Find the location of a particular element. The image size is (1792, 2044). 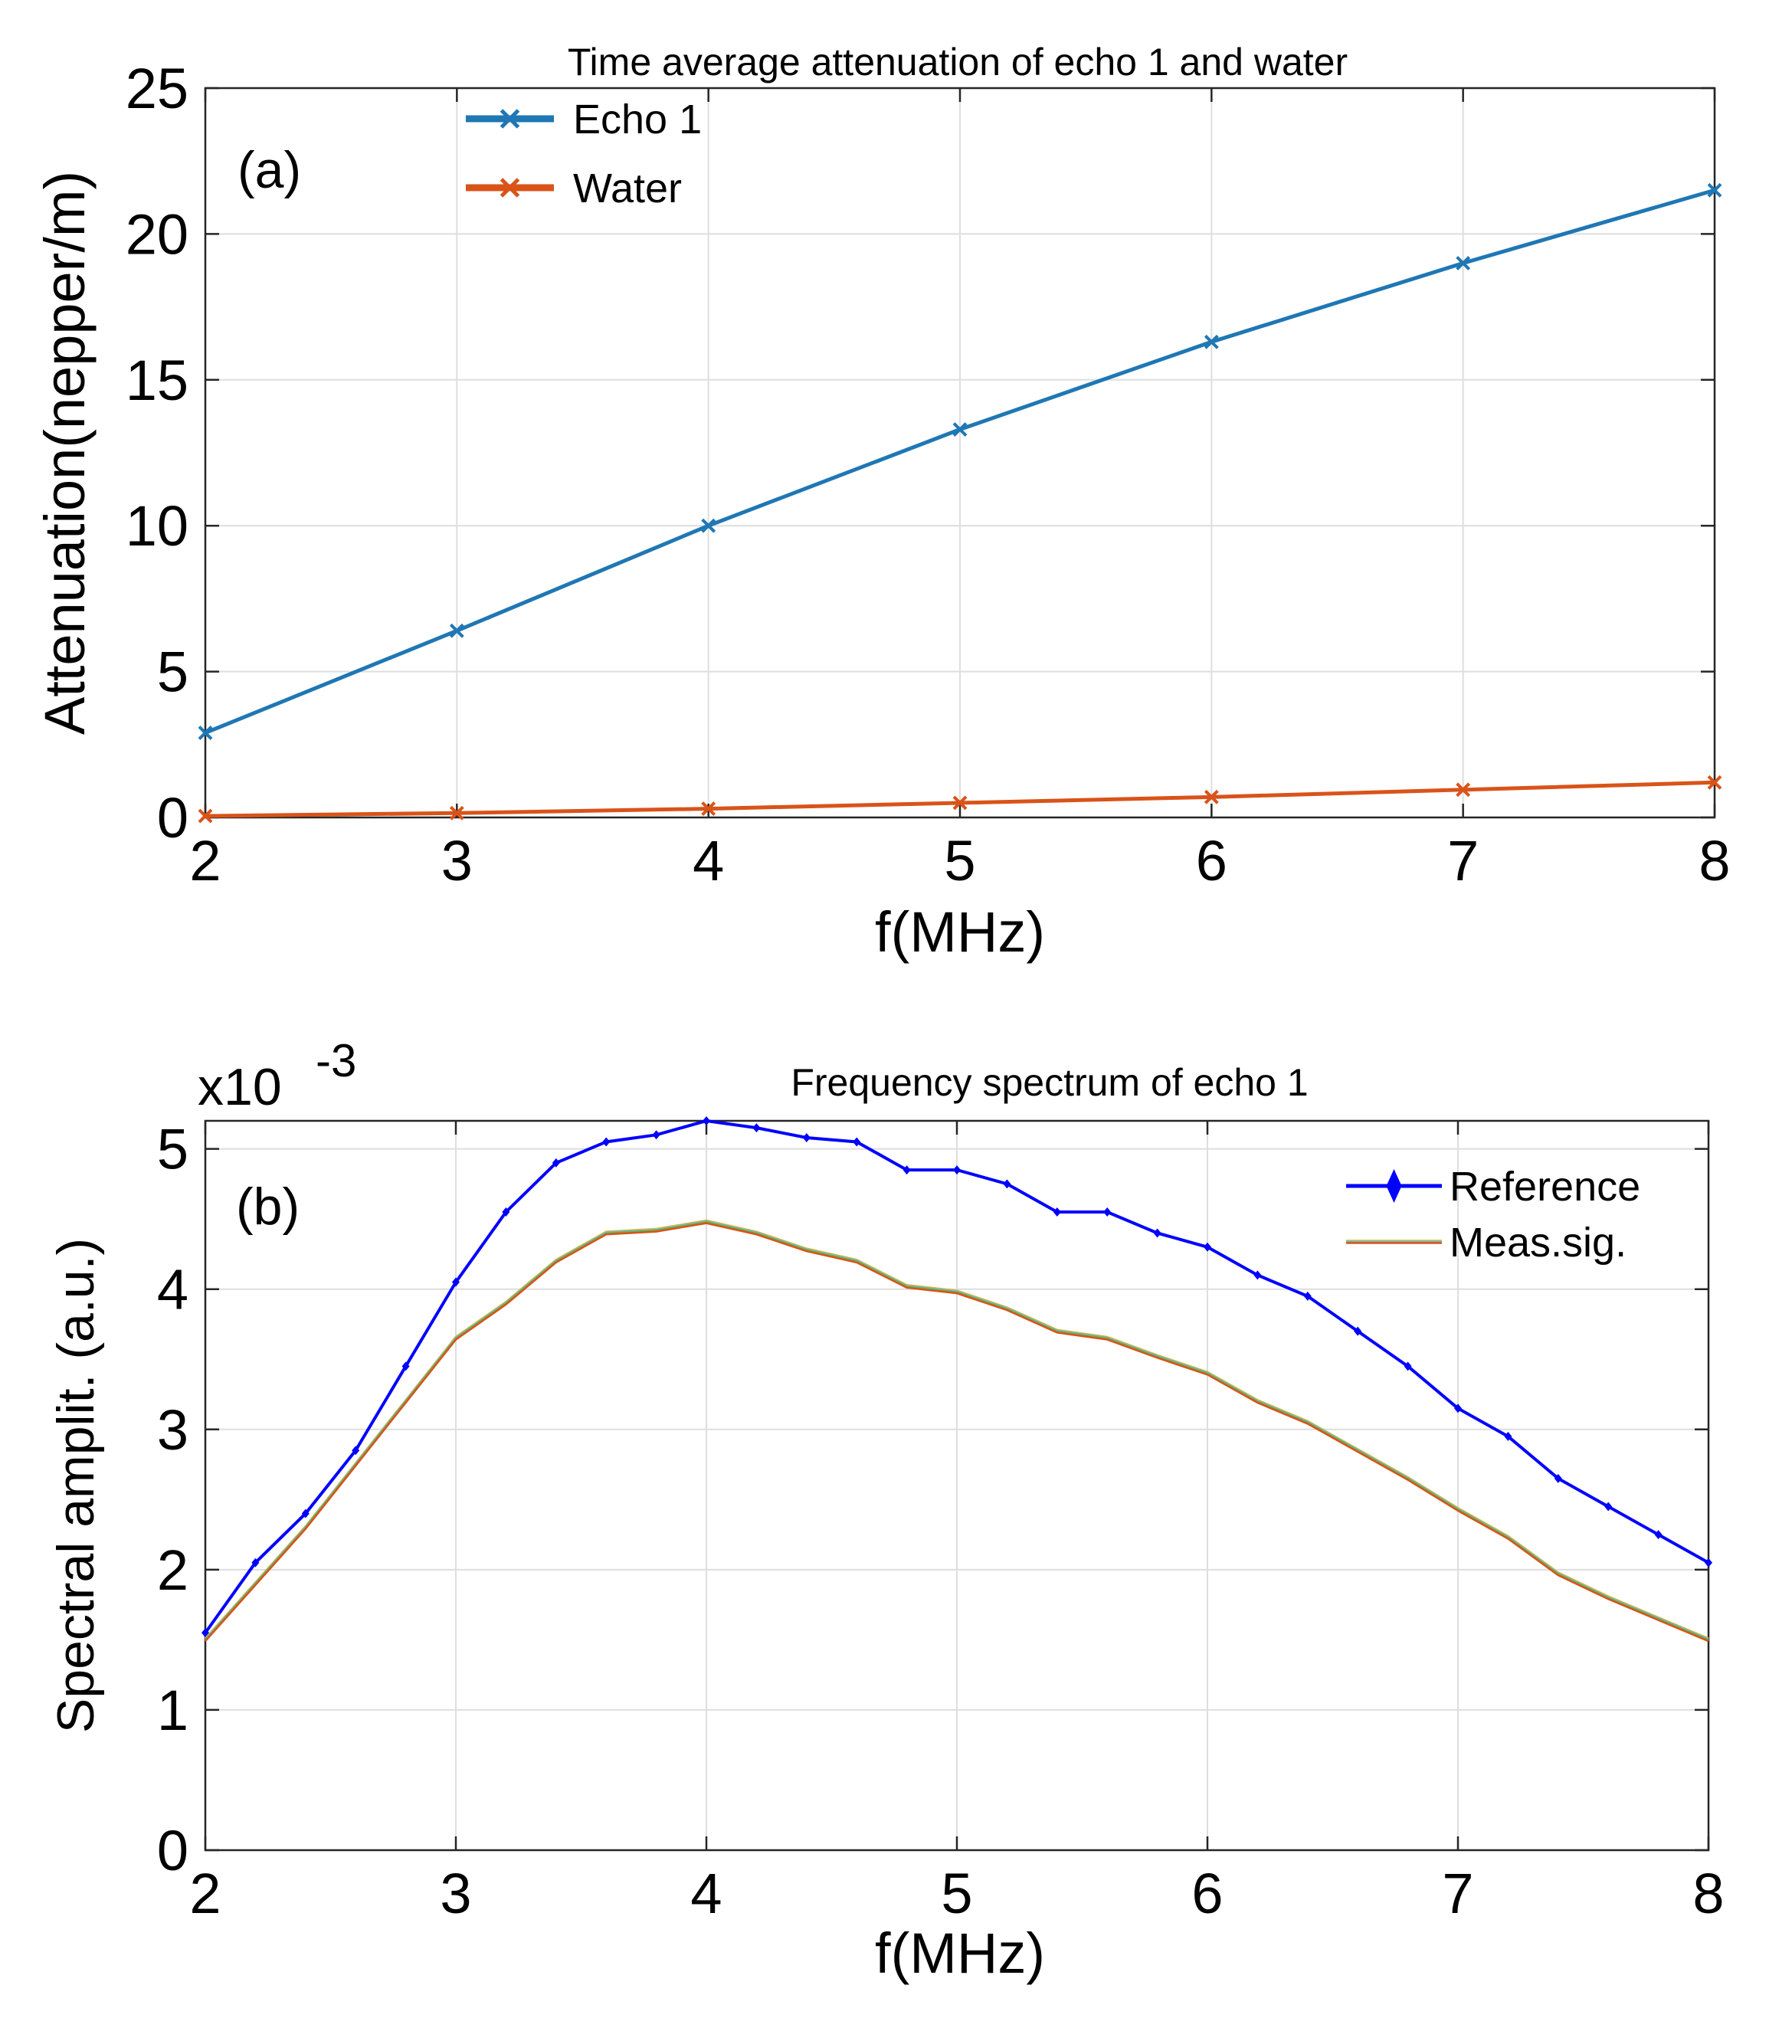

a-legend-entry-1: Water is located at coordinates (574, 188).